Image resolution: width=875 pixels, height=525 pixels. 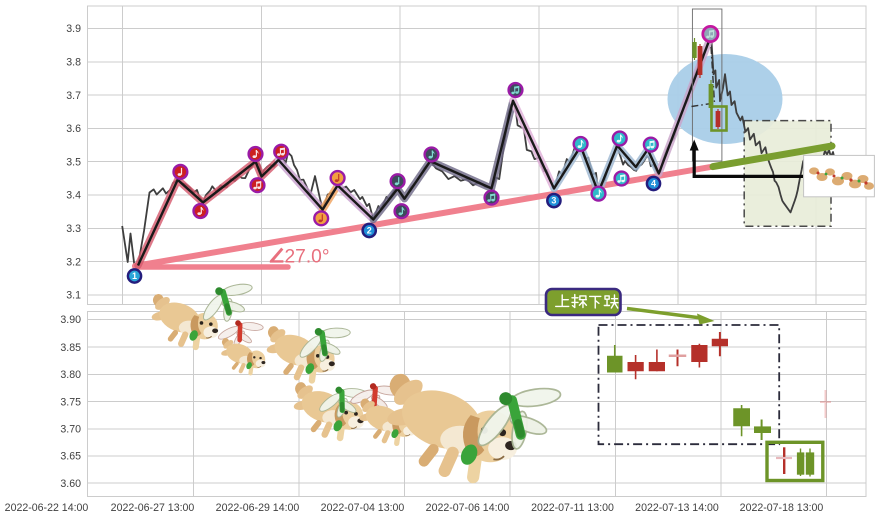 What do you see at coordinates (258, 508) in the screenshot?
I see `svg-text: 2022-06-29 14:00` at bounding box center [258, 508].